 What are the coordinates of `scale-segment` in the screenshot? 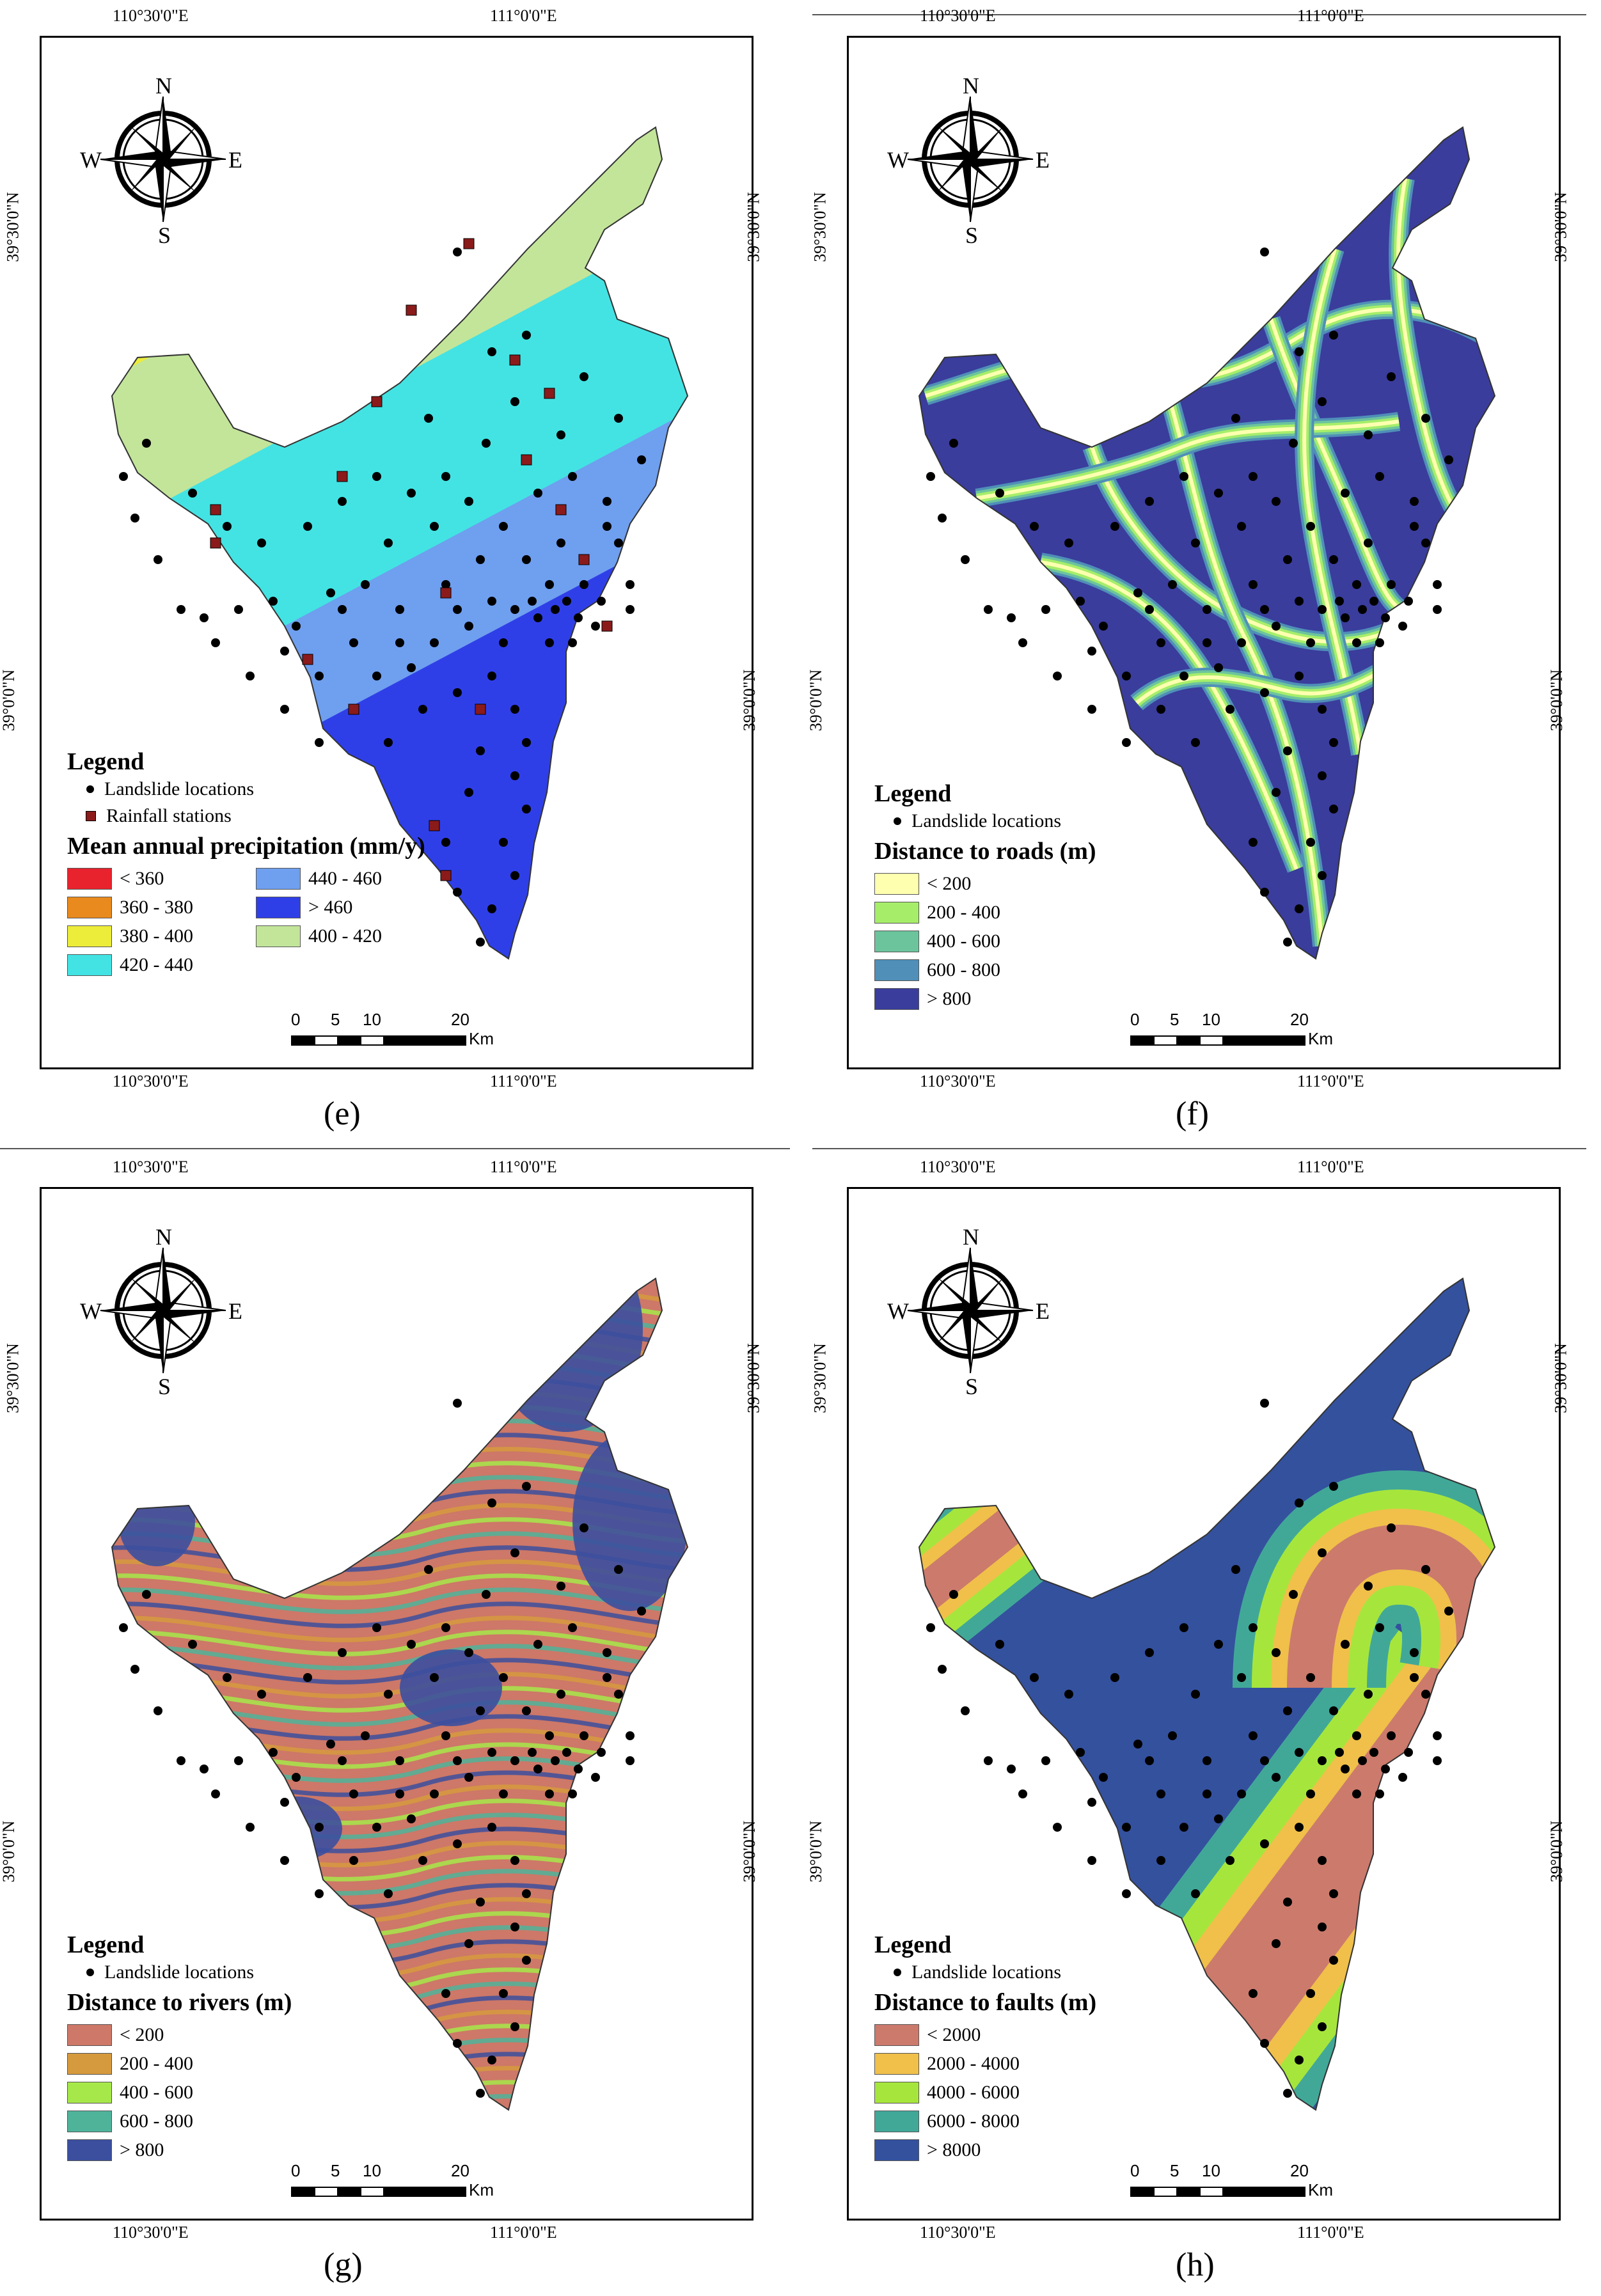 It's located at (1263, 2192).